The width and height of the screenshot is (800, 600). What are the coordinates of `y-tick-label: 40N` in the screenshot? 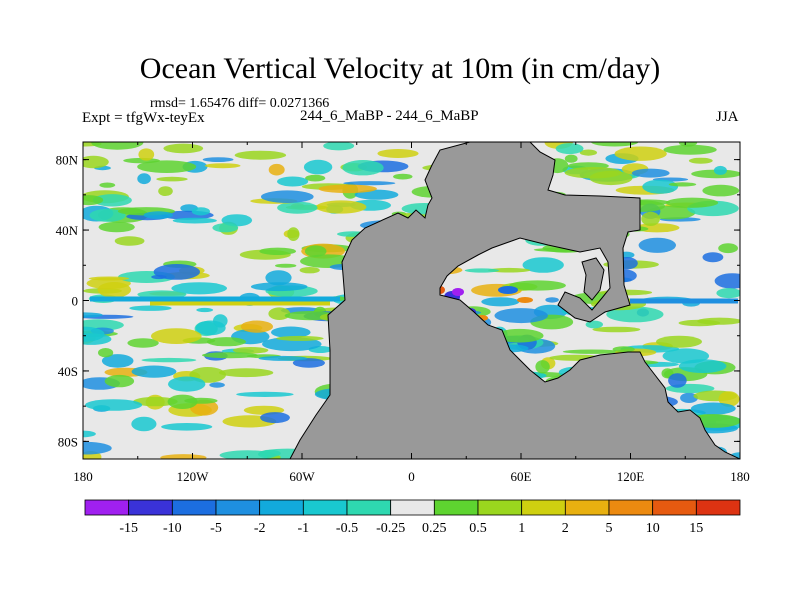 It's located at (67, 230).